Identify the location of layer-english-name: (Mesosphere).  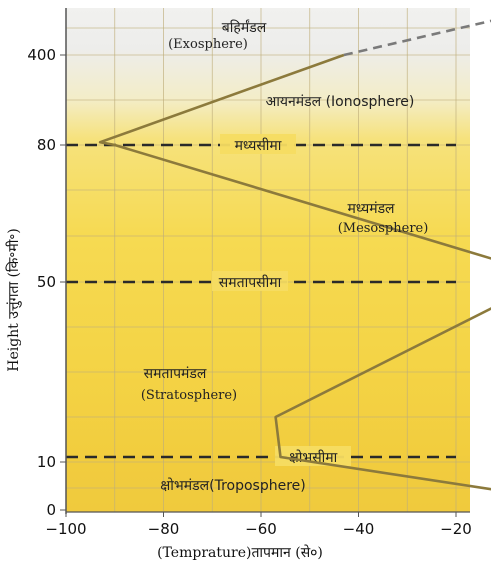
(383, 228).